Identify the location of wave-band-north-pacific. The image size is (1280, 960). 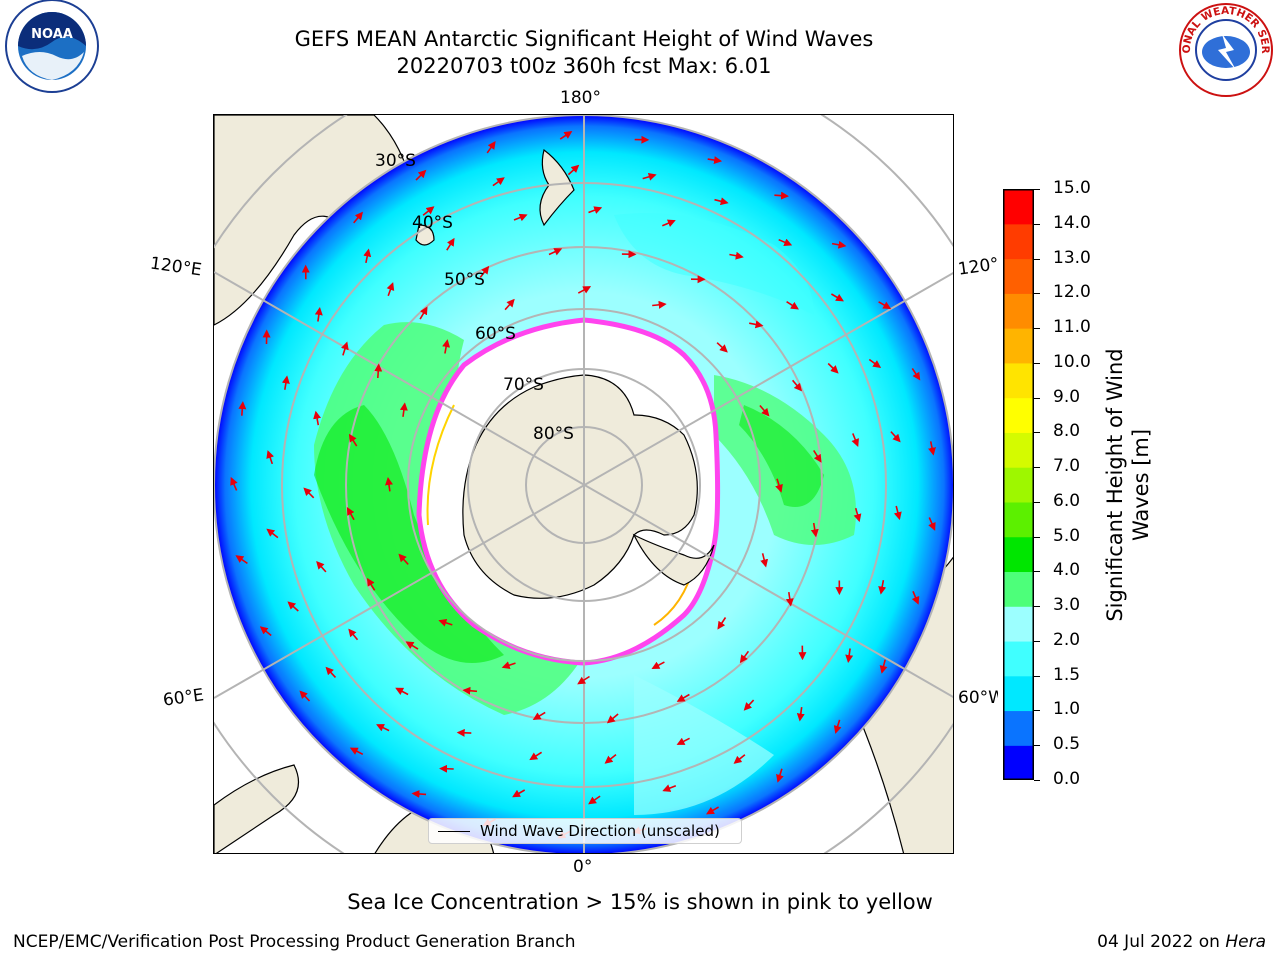
(714, 264).